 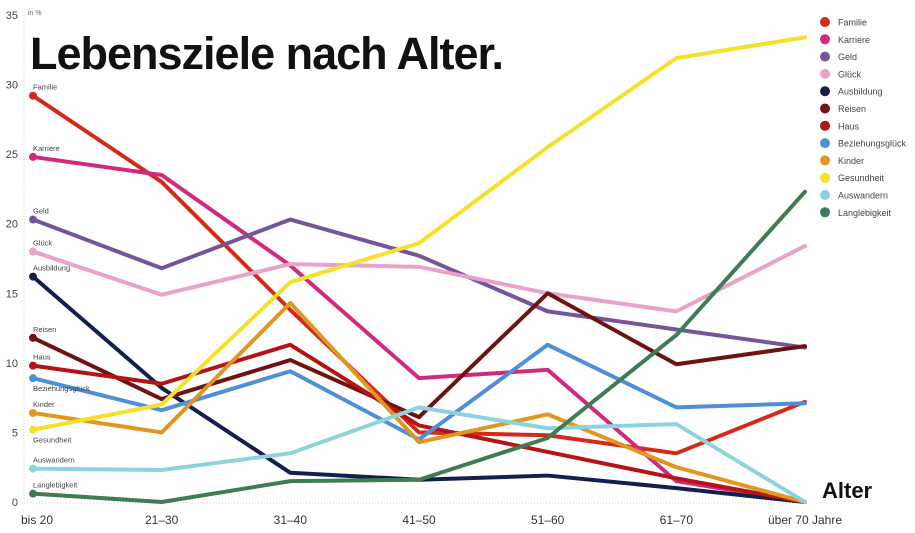 What do you see at coordinates (44, 404) in the screenshot?
I see `series-inline-label: Kinder` at bounding box center [44, 404].